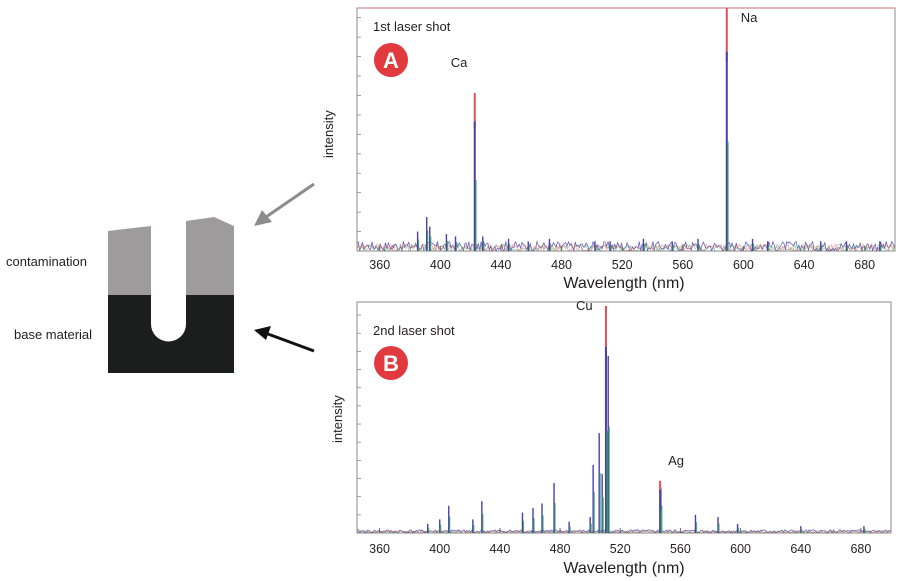 The height and width of the screenshot is (581, 900). What do you see at coordinates (210, 256) in the screenshot?
I see `contamination-layer-right` at bounding box center [210, 256].